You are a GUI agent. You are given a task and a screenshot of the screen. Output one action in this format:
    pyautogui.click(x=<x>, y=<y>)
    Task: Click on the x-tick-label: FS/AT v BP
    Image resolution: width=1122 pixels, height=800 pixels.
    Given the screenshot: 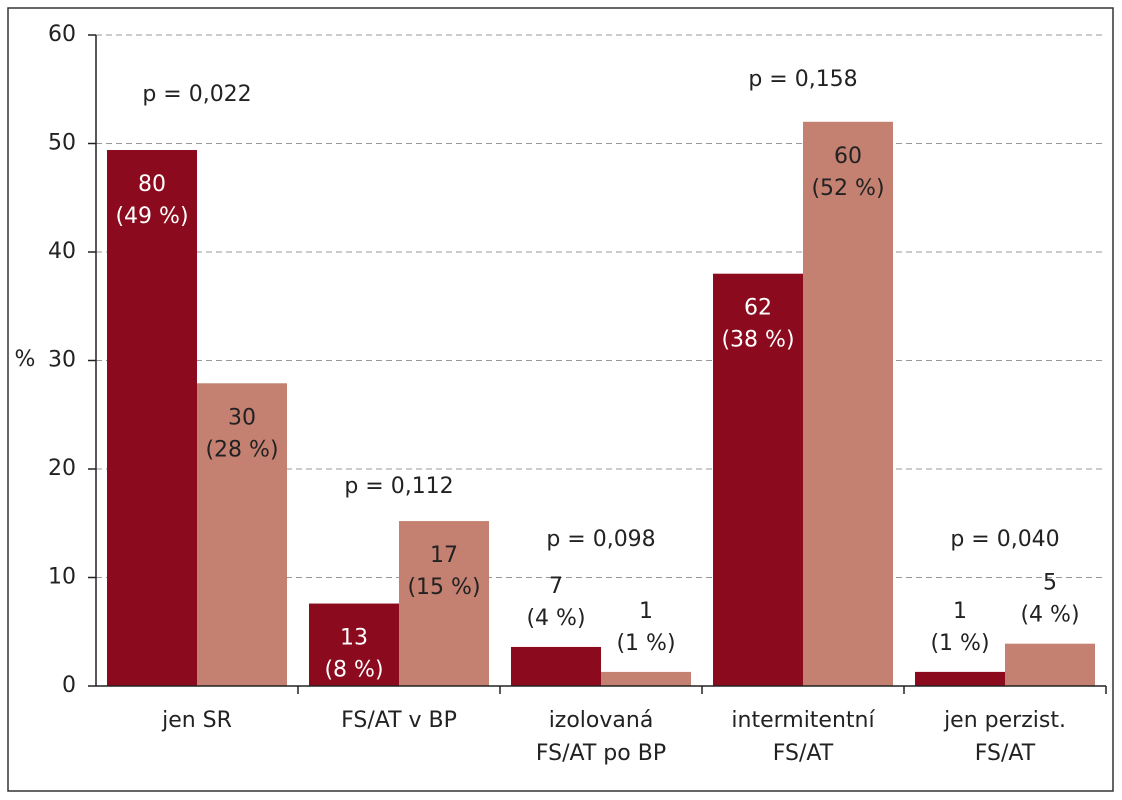 What is the action you would take?
    pyautogui.click(x=399, y=720)
    